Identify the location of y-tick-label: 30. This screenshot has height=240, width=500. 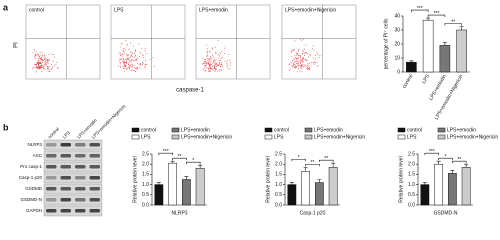
(397, 30).